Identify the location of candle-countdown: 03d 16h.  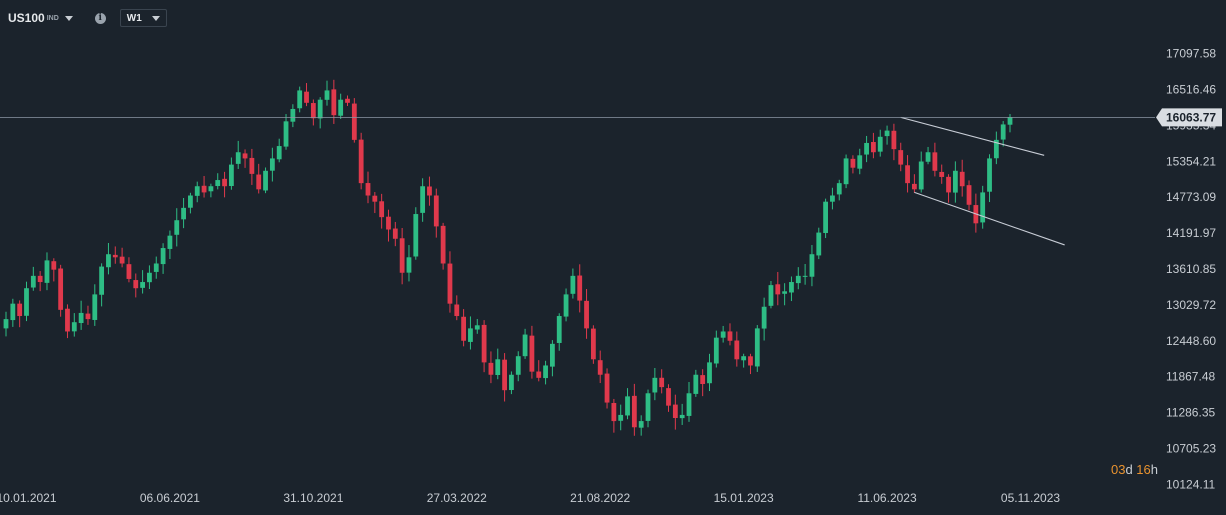
(1134, 469).